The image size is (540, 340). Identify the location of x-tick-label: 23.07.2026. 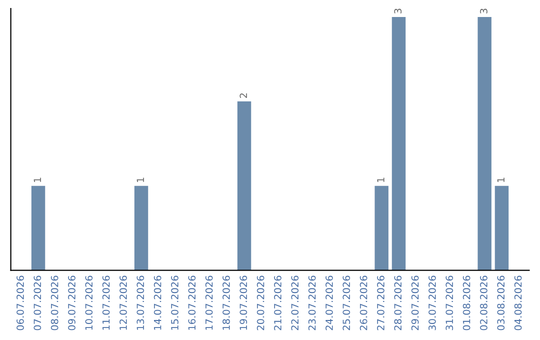
(312, 303).